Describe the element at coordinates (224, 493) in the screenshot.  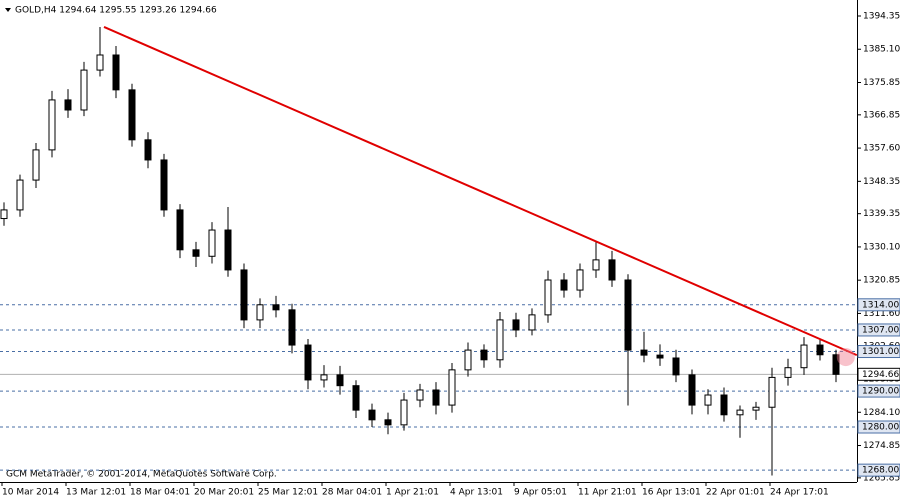
I see `x-tick-label: 20 Mar 20:01` at that location.